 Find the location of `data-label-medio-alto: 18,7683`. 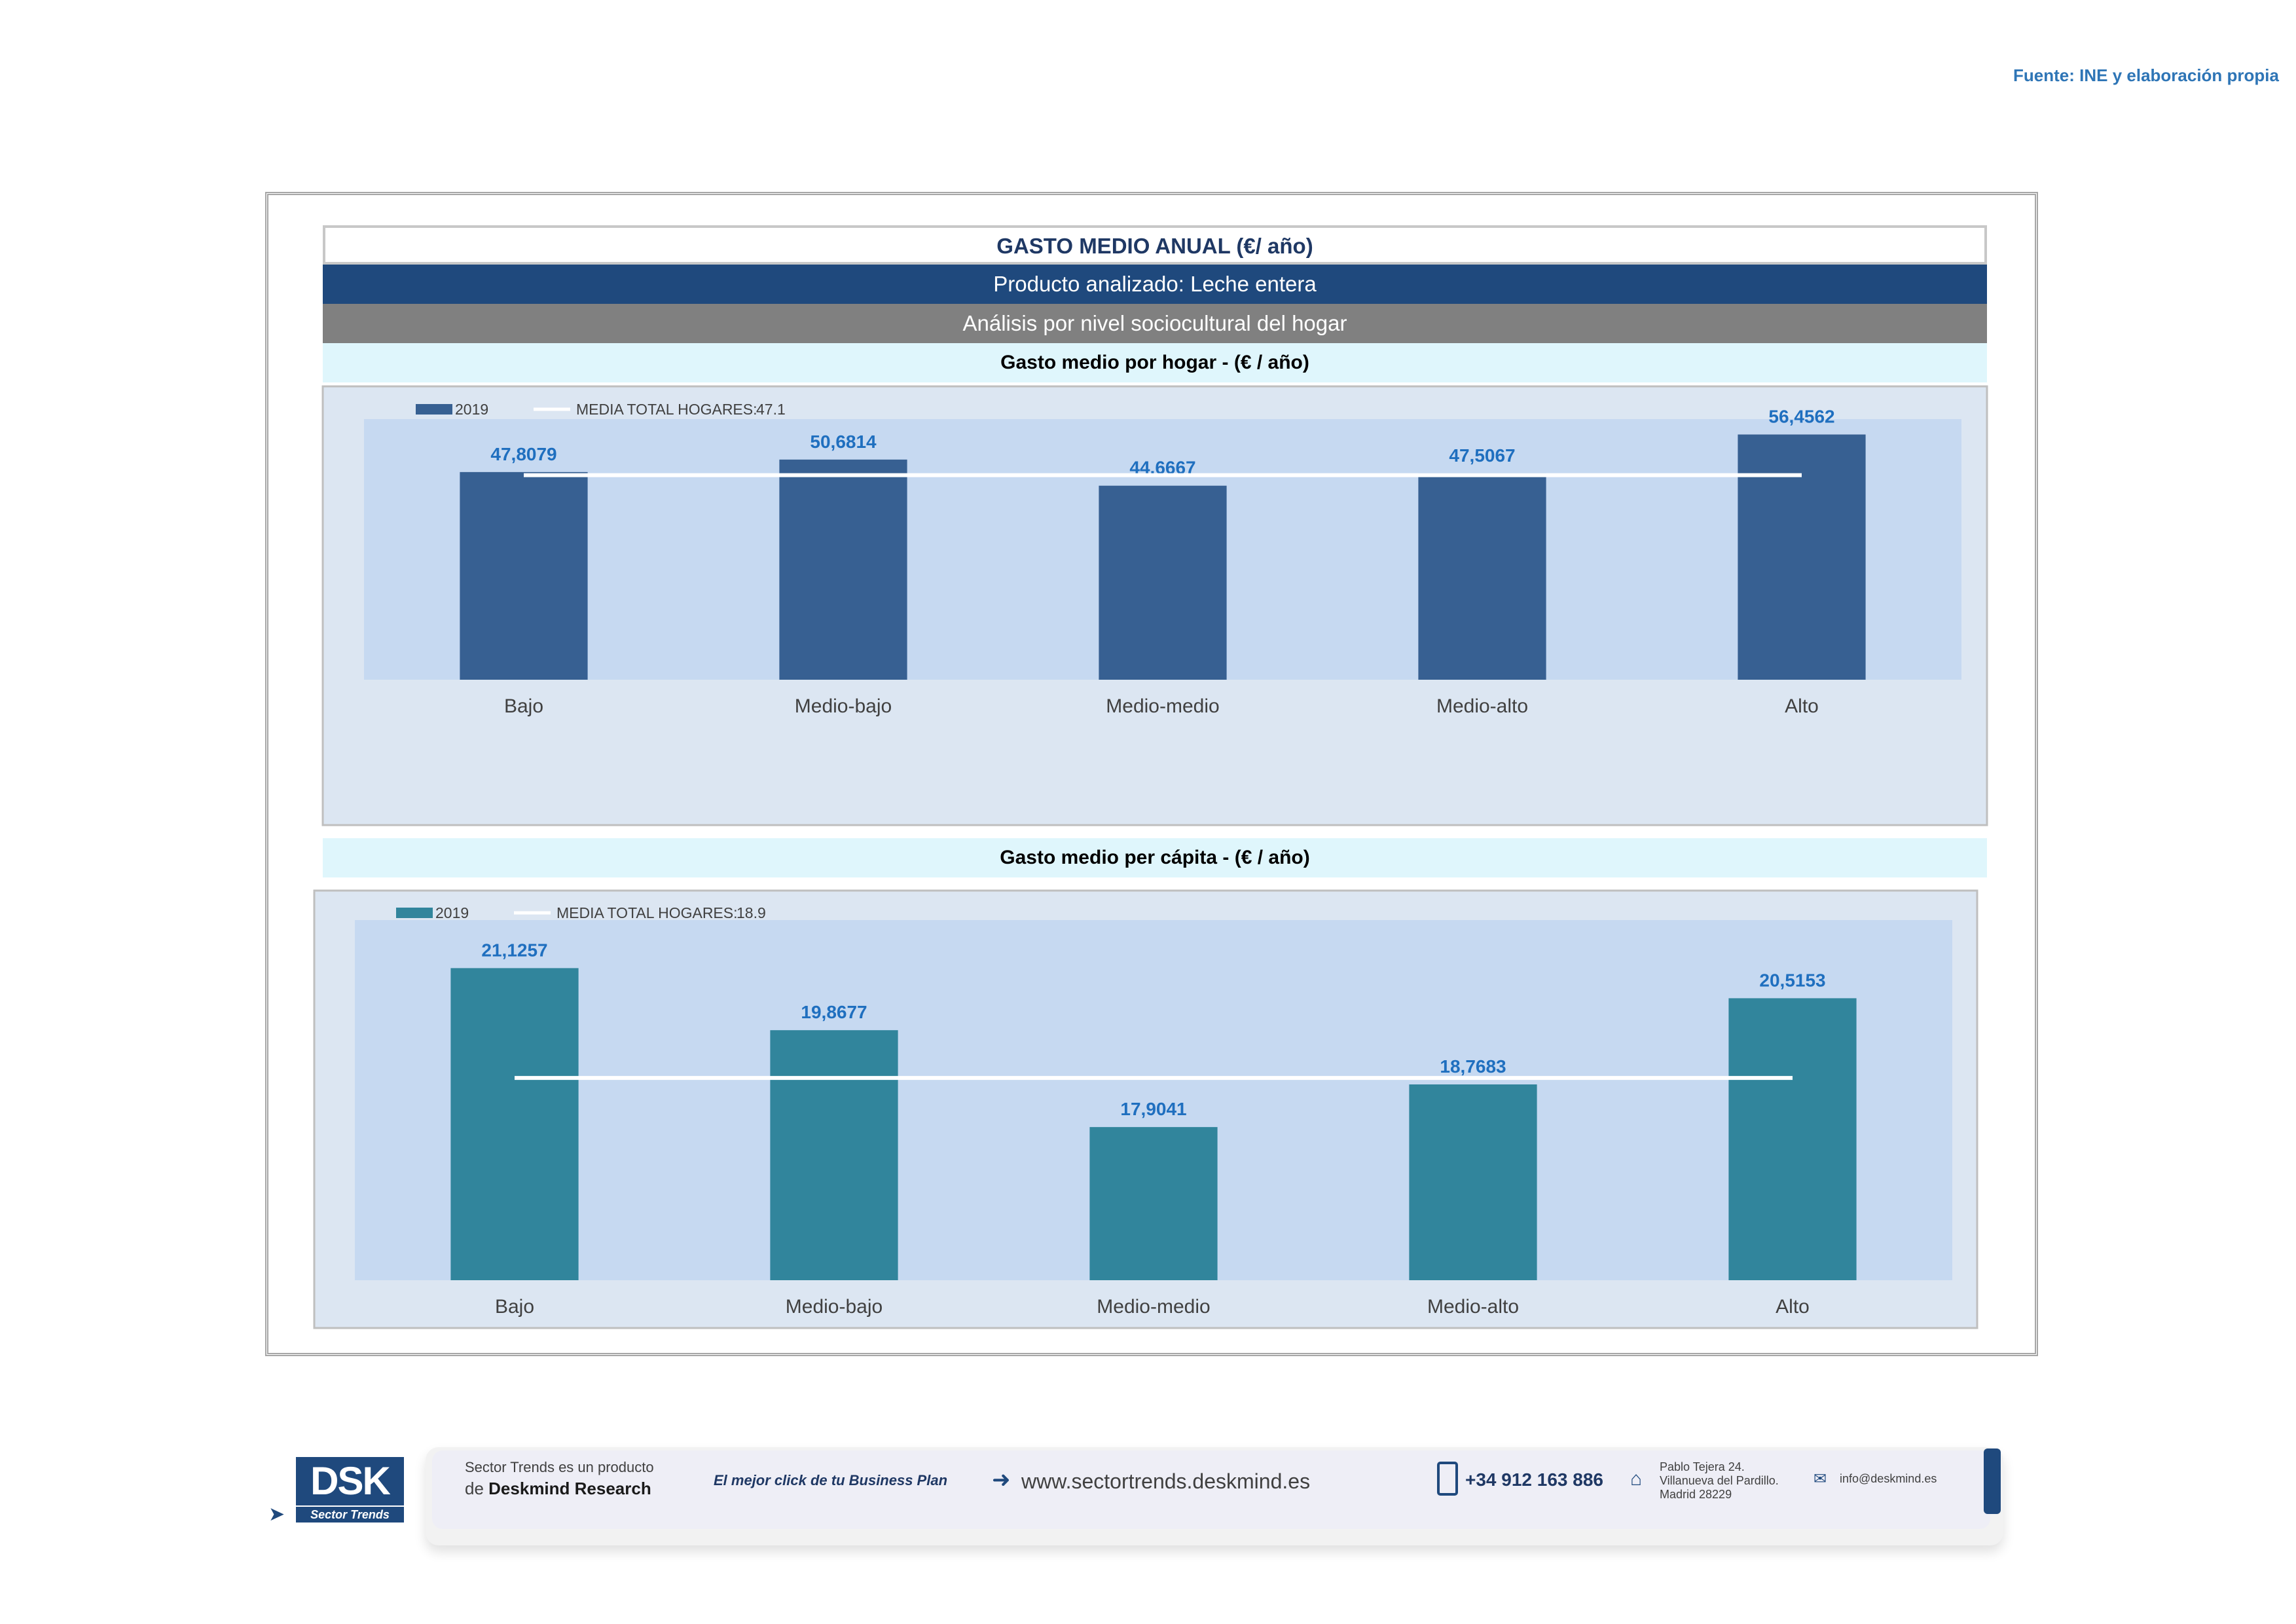

data-label-medio-alto: 18,7683 is located at coordinates (1473, 1066).